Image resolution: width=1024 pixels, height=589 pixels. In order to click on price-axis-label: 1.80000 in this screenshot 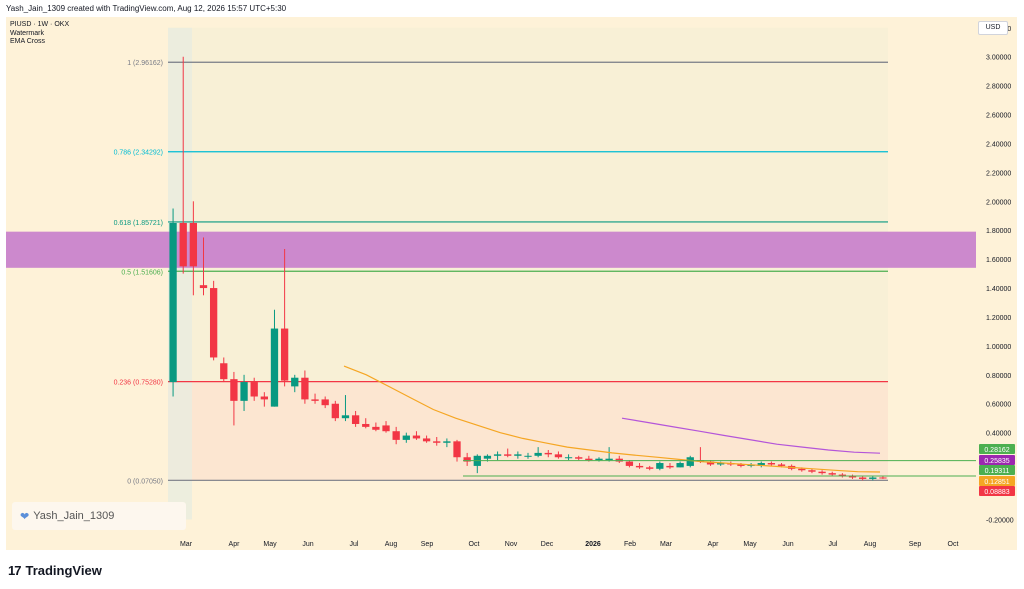, I will do `click(998, 231)`.